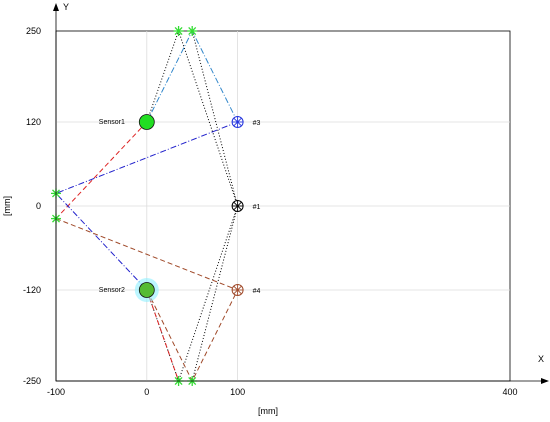 The image size is (550, 422). Describe the element at coordinates (541, 359) in the screenshot. I see `x-axis-name: X` at that location.